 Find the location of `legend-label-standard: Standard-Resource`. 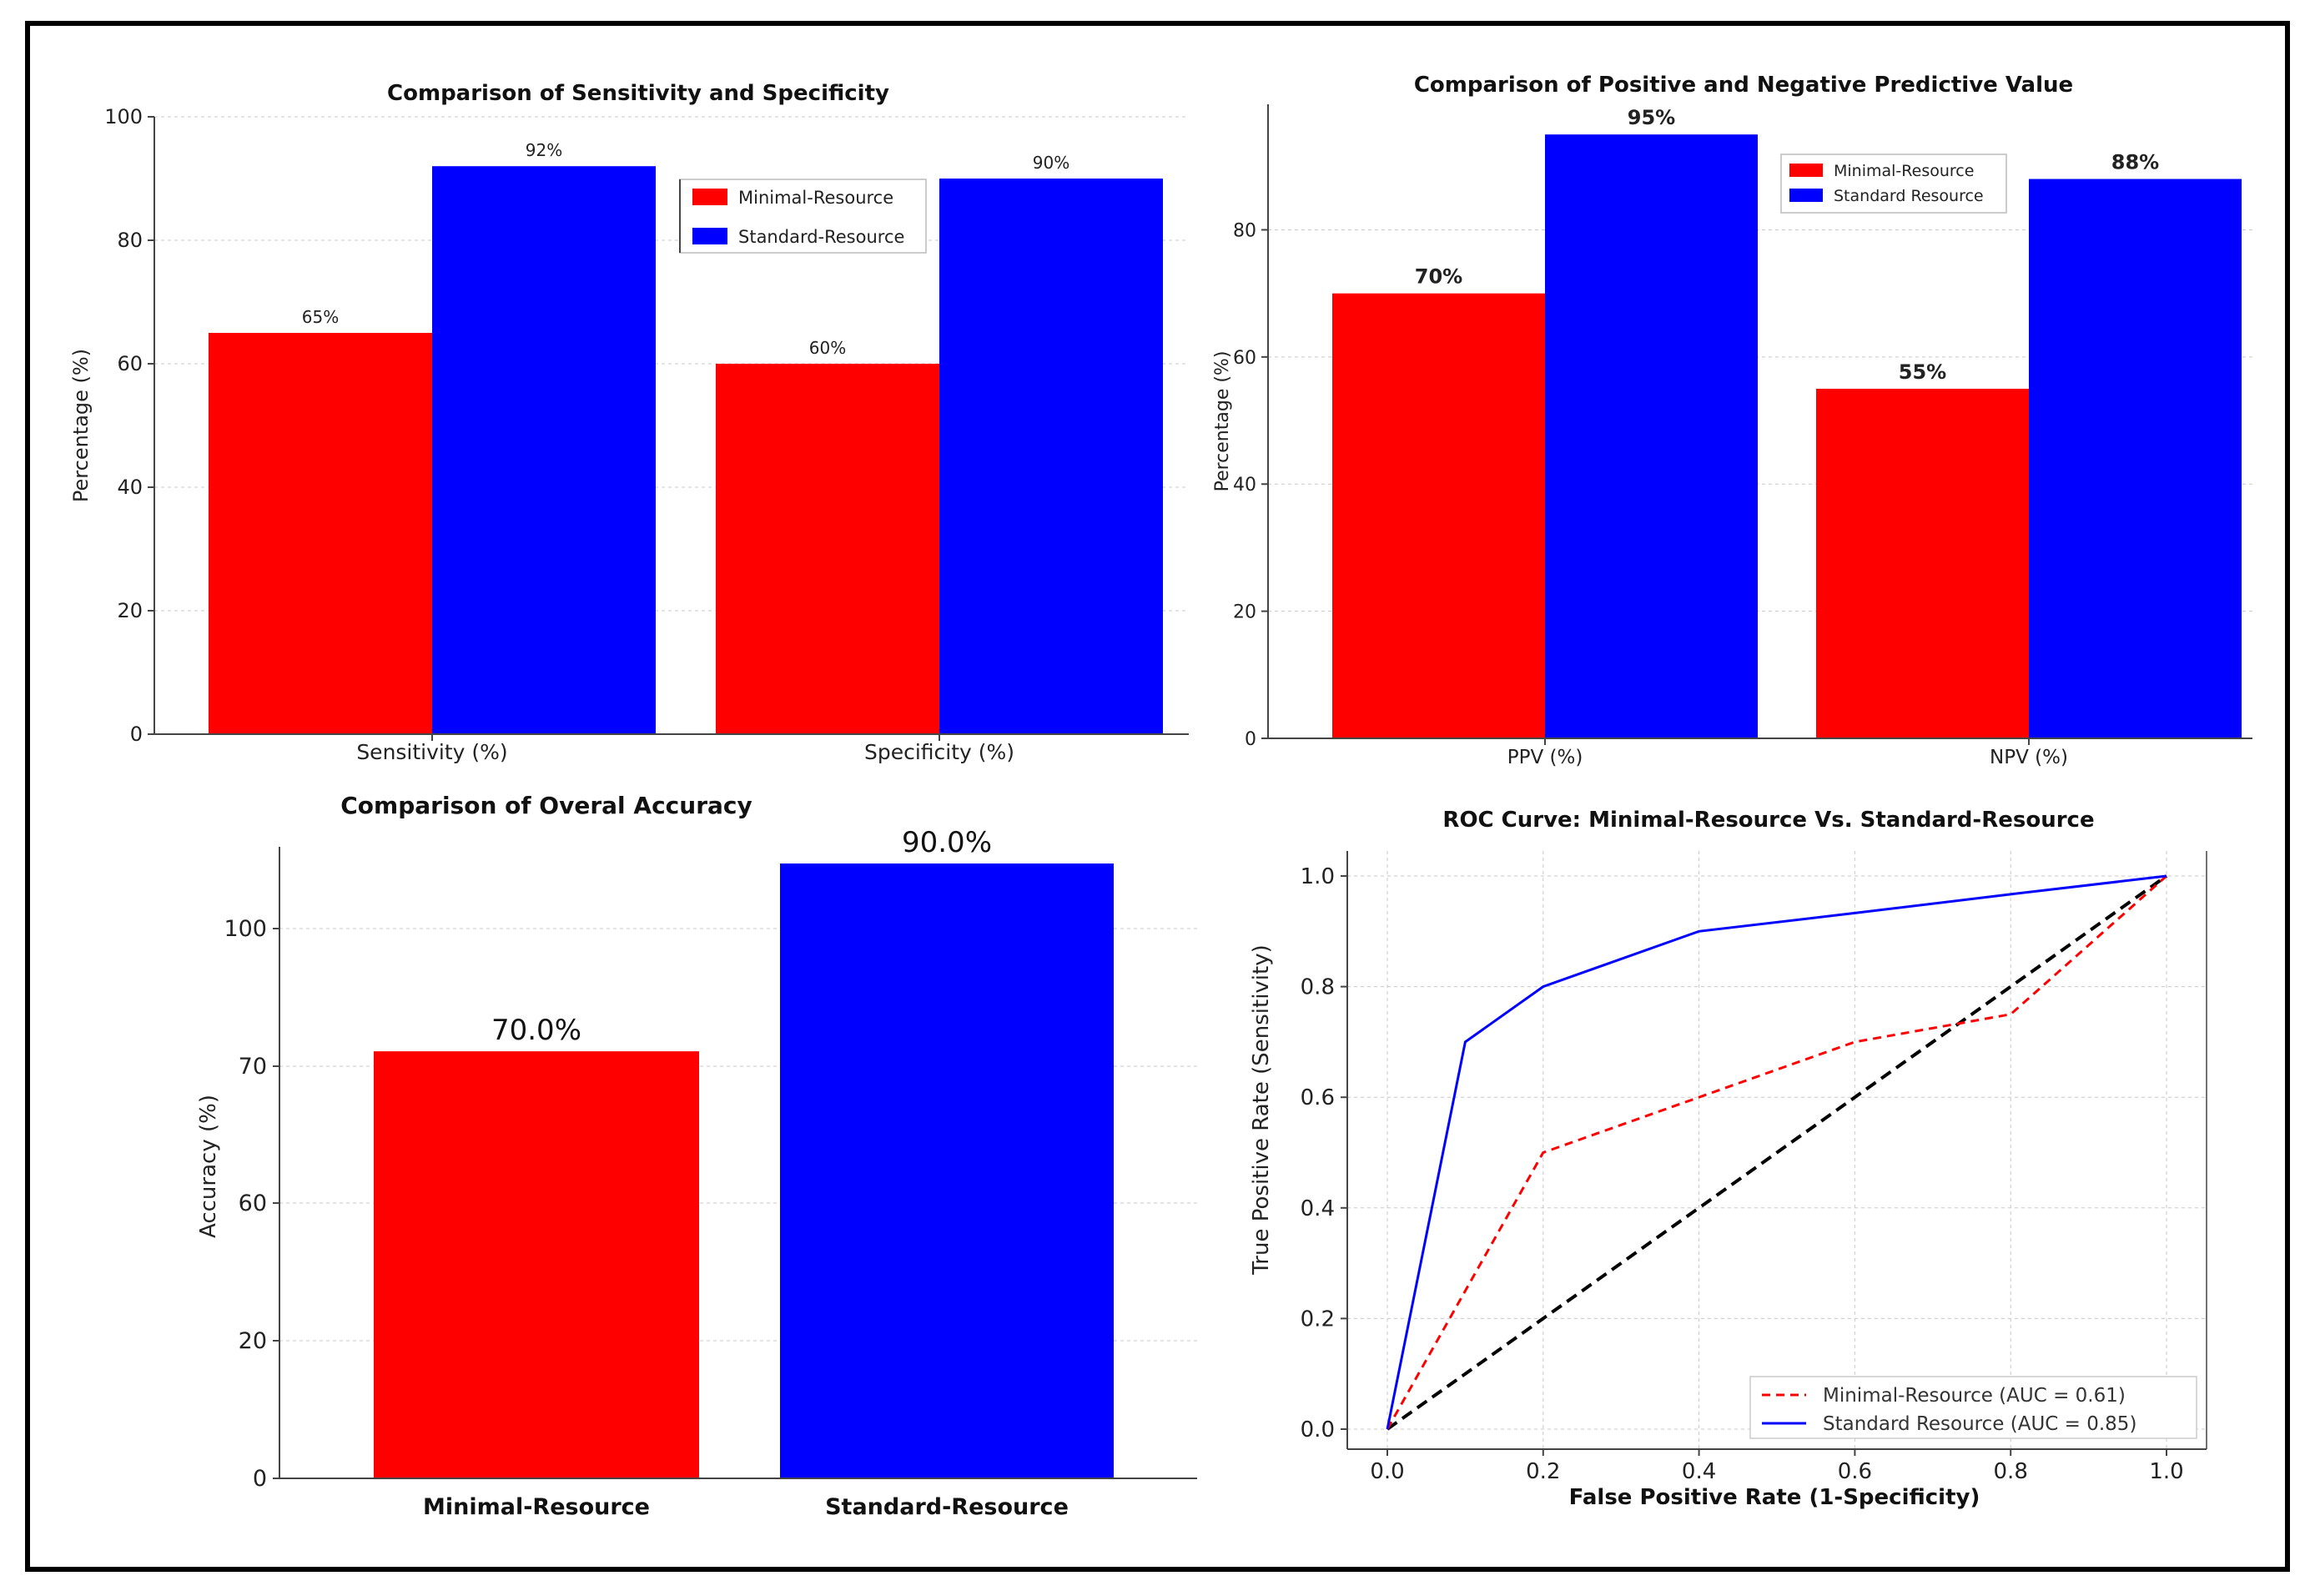

legend-label-standard: Standard-Resource is located at coordinates (821, 237).